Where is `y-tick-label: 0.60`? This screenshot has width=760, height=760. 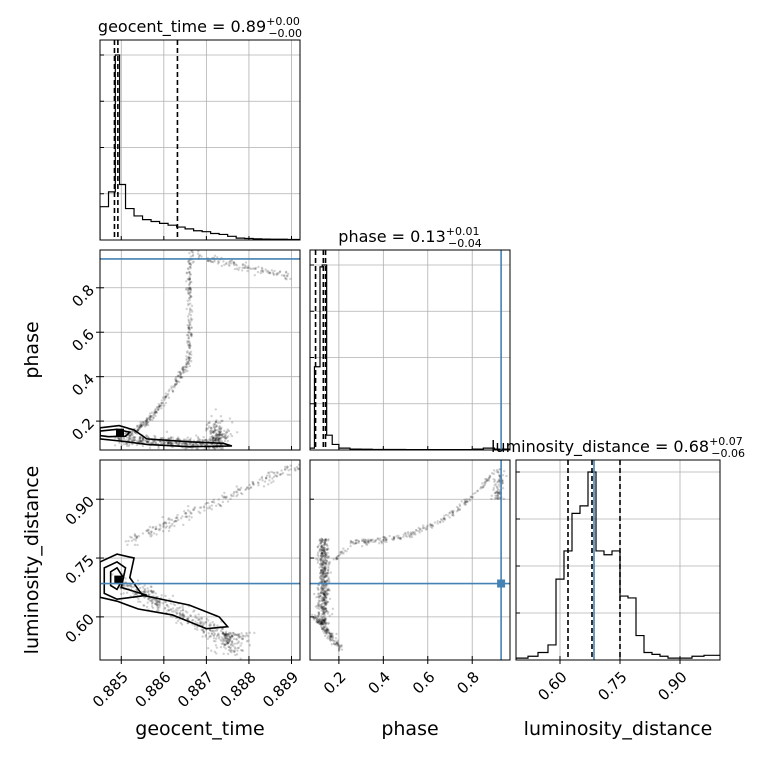 y-tick-label: 0.60 is located at coordinates (80, 628).